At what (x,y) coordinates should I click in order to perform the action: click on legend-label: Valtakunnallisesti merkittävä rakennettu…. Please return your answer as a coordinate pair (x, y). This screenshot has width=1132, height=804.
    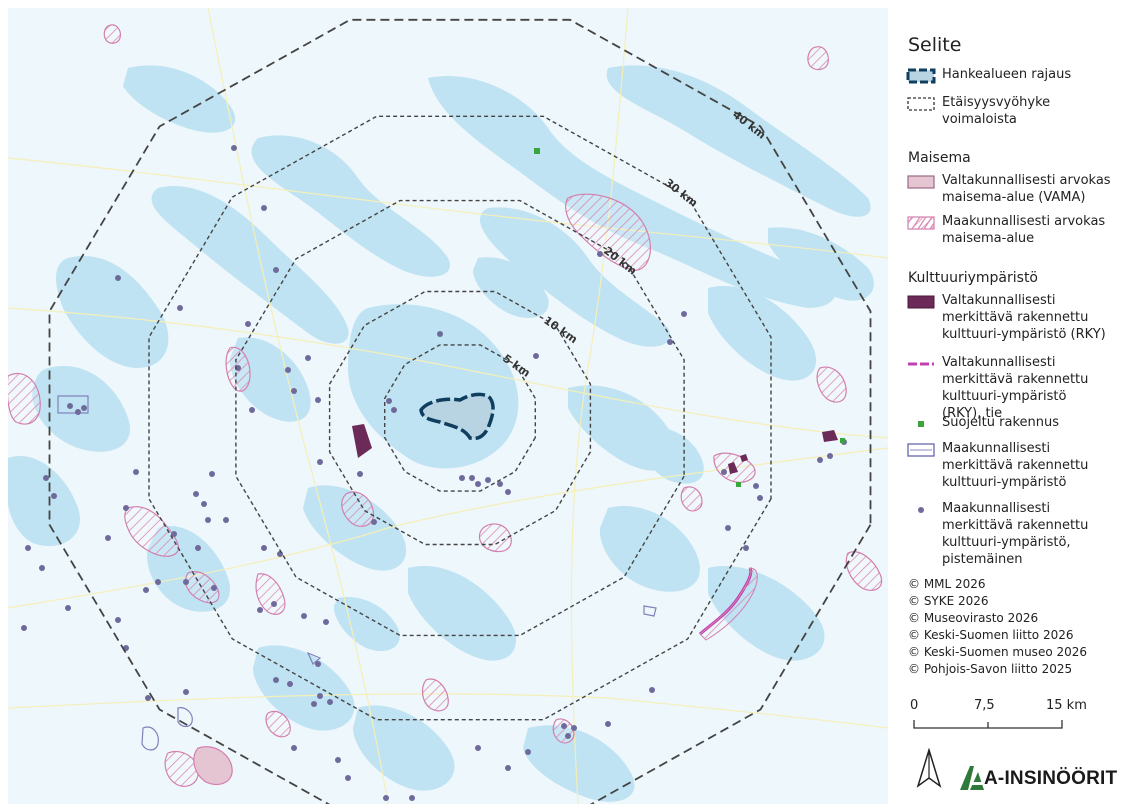
    Looking at the image, I should click on (1024, 317).